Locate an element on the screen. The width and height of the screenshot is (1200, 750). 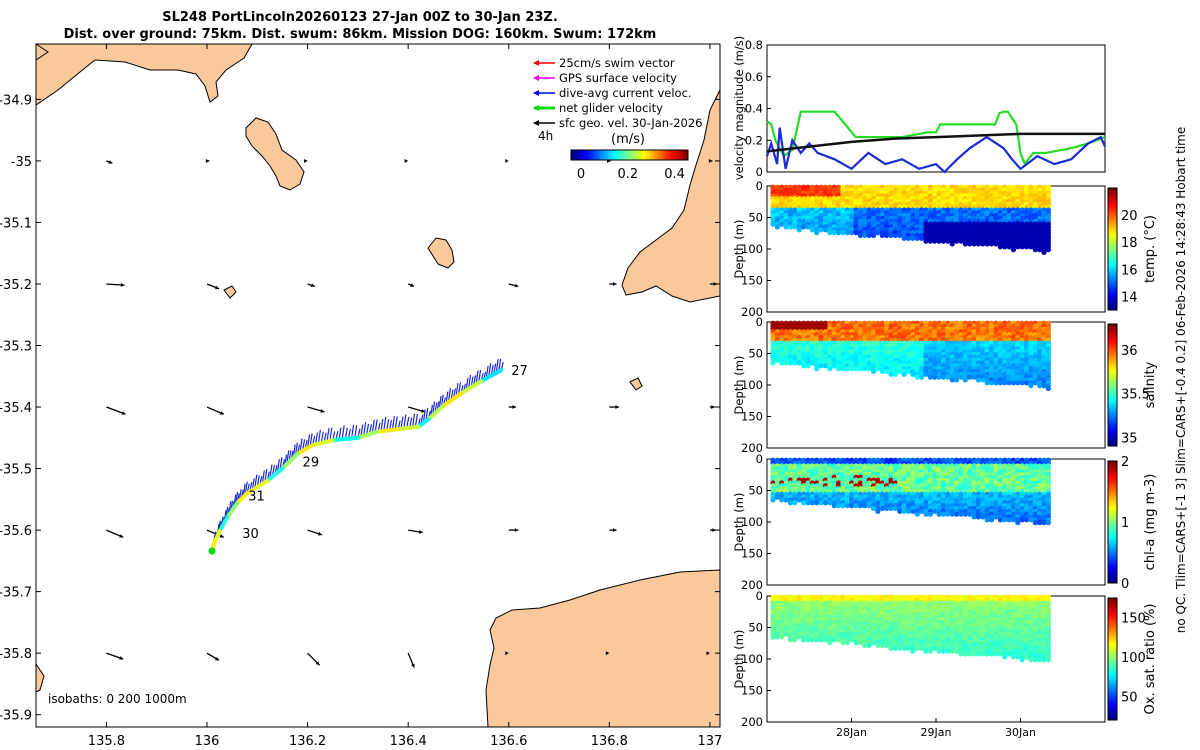
map-y-tick-label: -35.3 is located at coordinates (16, 347).